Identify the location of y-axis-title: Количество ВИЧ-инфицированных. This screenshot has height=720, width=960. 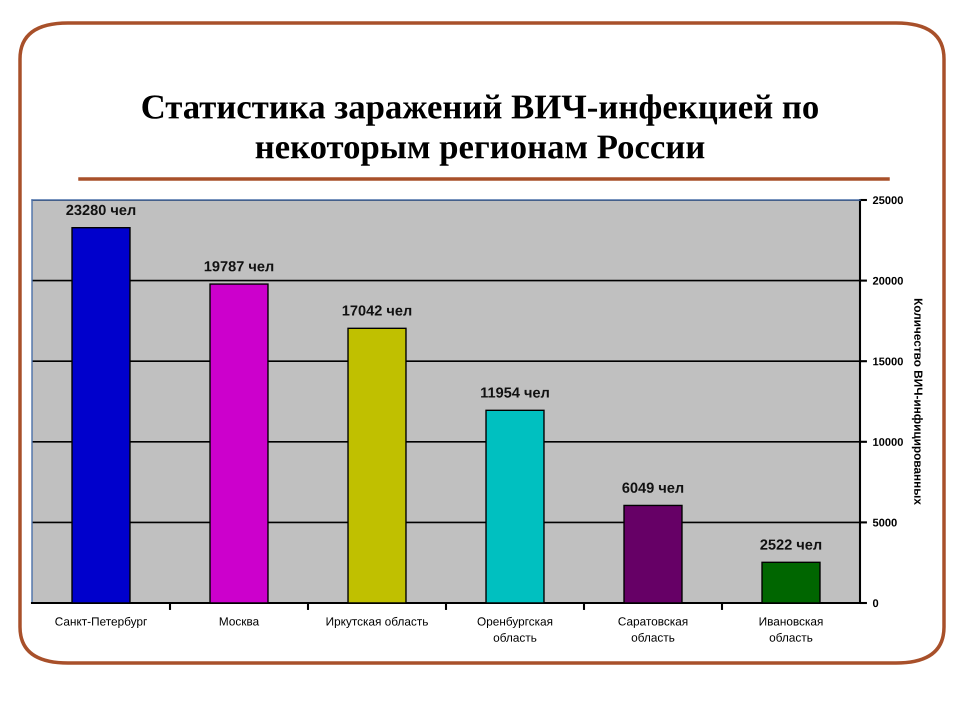
(917, 401).